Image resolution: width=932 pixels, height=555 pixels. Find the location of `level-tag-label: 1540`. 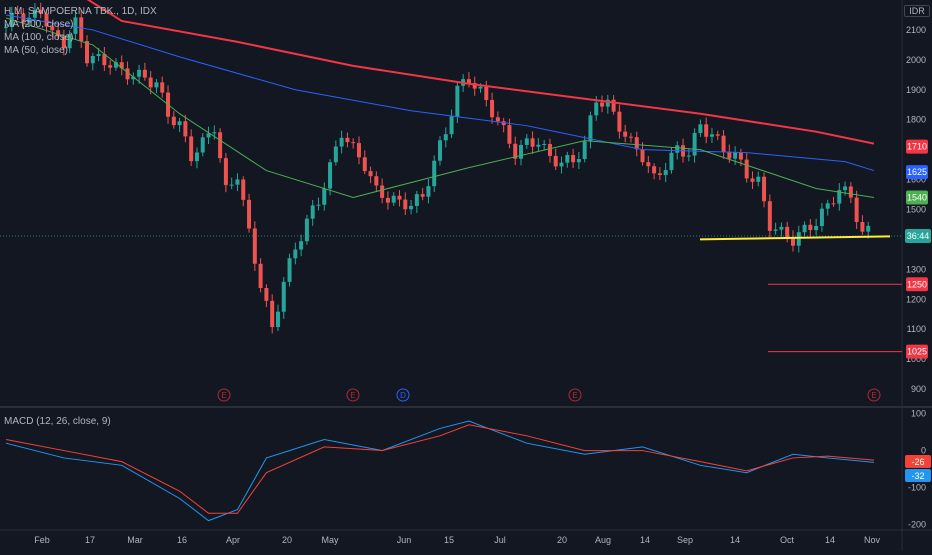

level-tag-label: 1540 is located at coordinates (917, 198).